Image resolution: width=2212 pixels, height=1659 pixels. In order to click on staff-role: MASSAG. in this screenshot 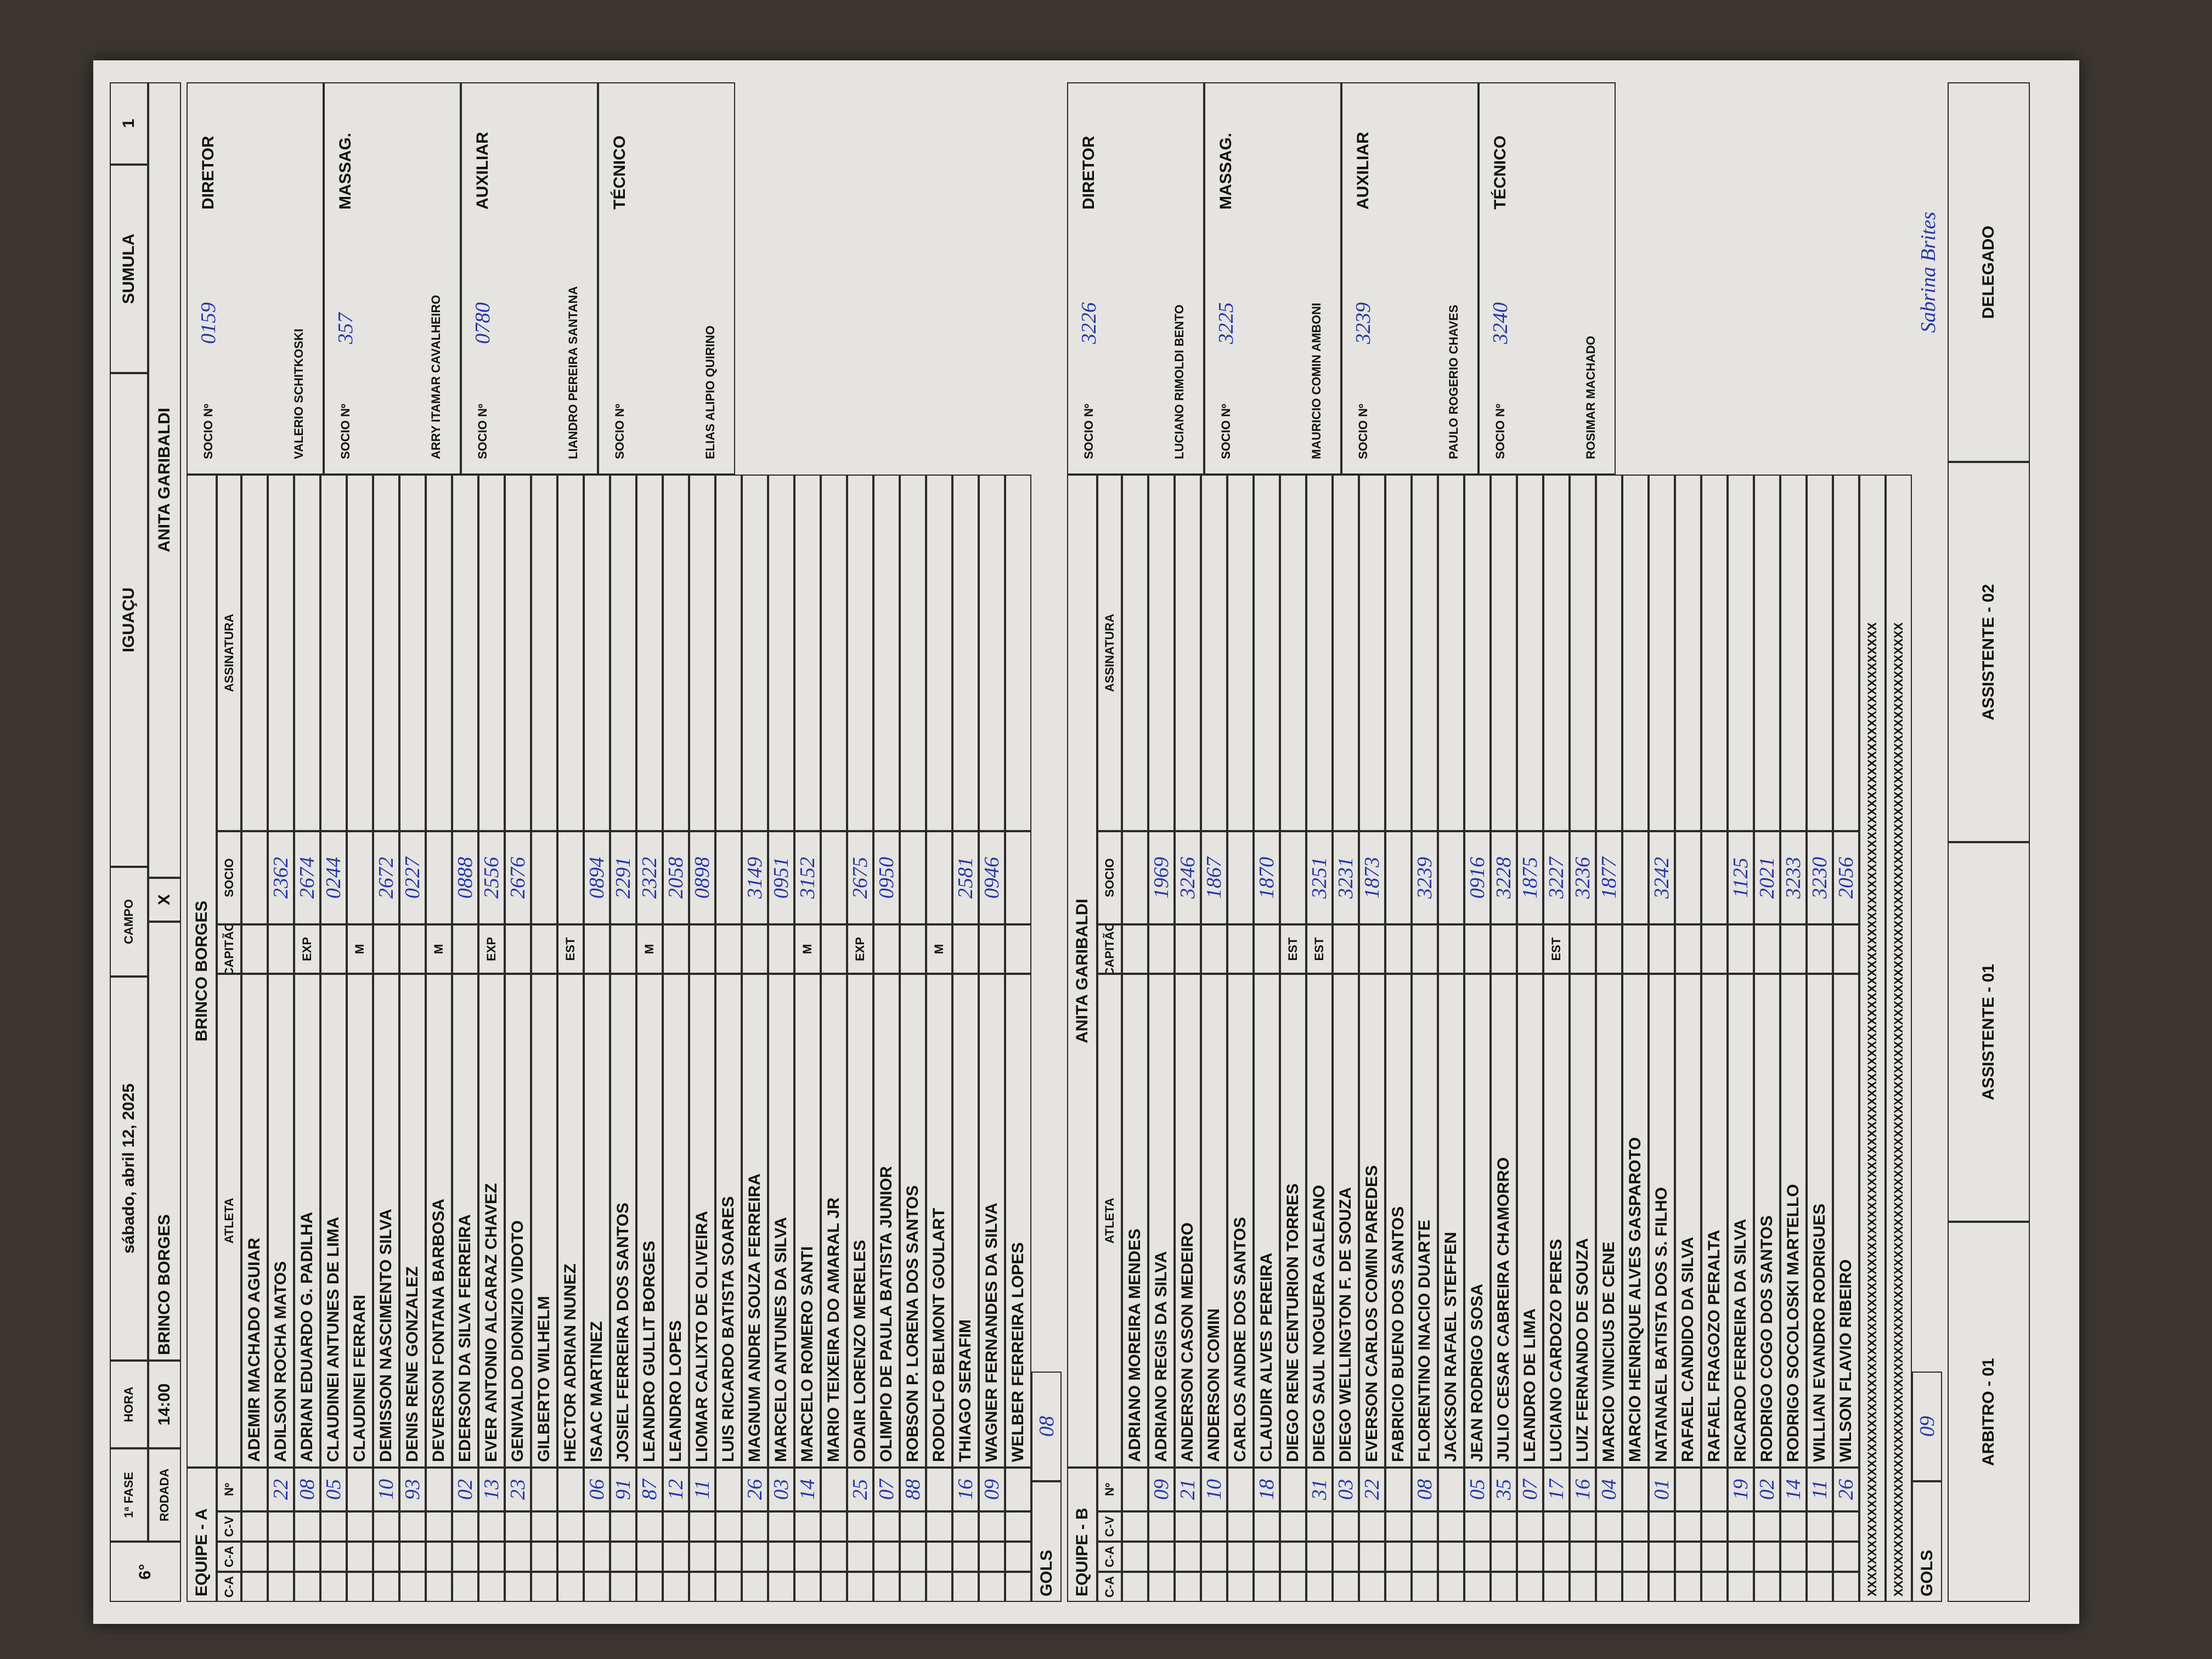, I will do `click(1226, 171)`.